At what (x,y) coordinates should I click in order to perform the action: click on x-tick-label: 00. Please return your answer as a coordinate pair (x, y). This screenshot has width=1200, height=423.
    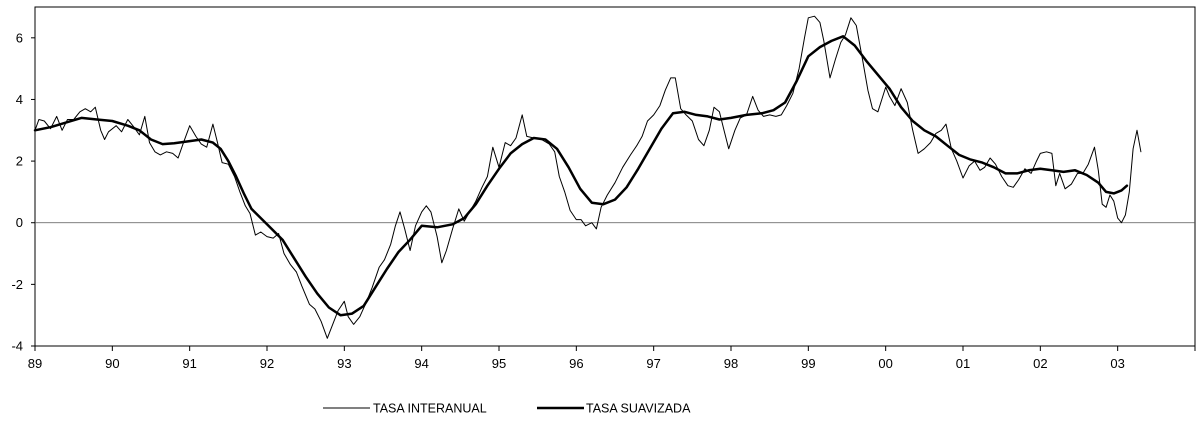
    Looking at the image, I should click on (885, 363).